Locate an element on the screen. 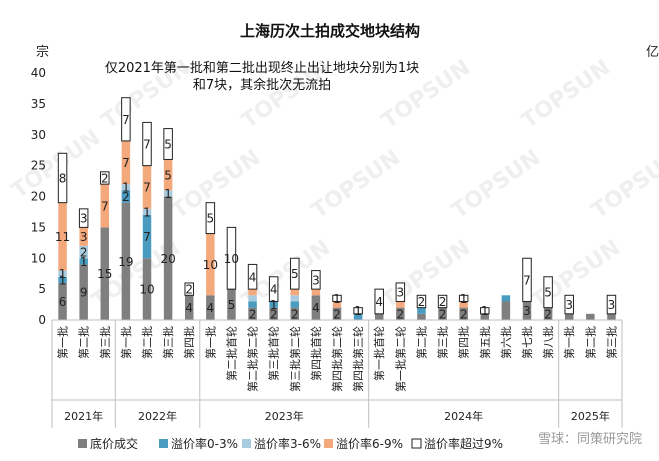 Image resolution: width=659 pixels, height=461 pixels. x-category-label: 第四批 is located at coordinates (189, 342).